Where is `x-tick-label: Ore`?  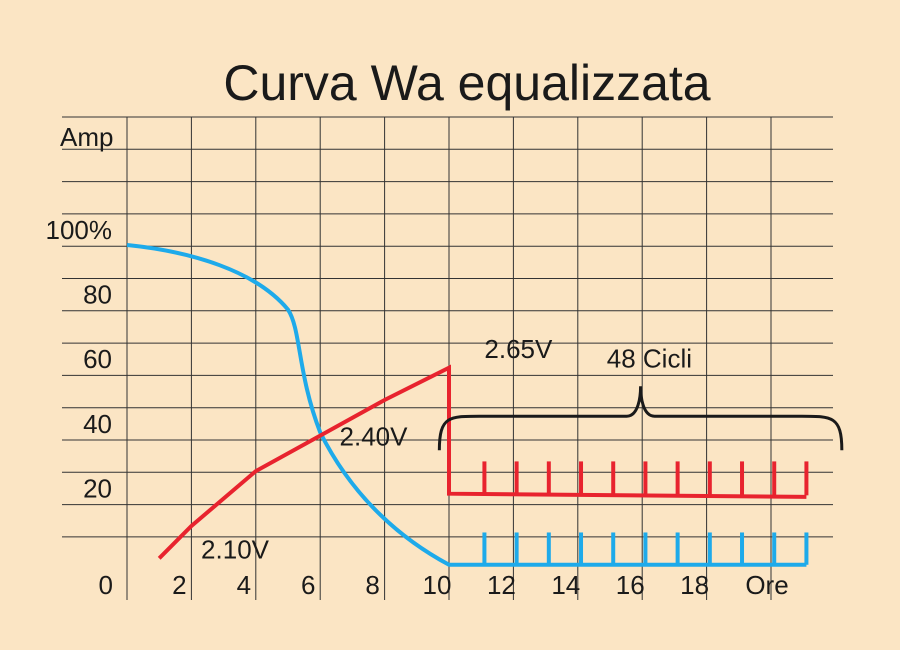
x-tick-label: Ore is located at coordinates (766, 585).